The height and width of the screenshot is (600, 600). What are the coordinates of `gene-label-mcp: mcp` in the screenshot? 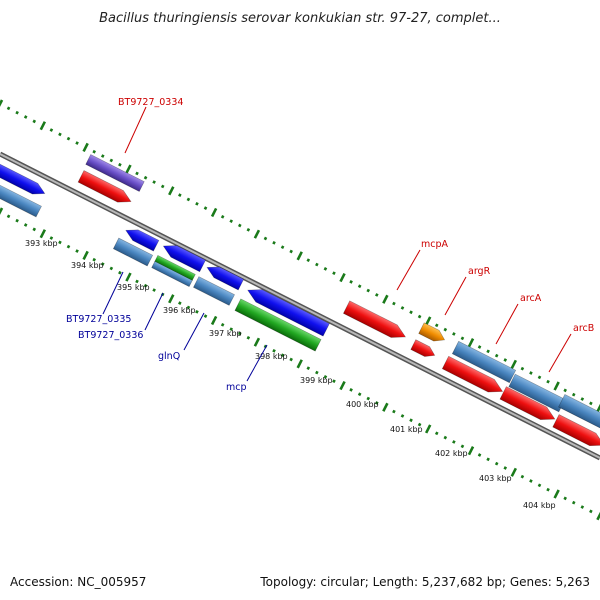 It's located at (236, 387).